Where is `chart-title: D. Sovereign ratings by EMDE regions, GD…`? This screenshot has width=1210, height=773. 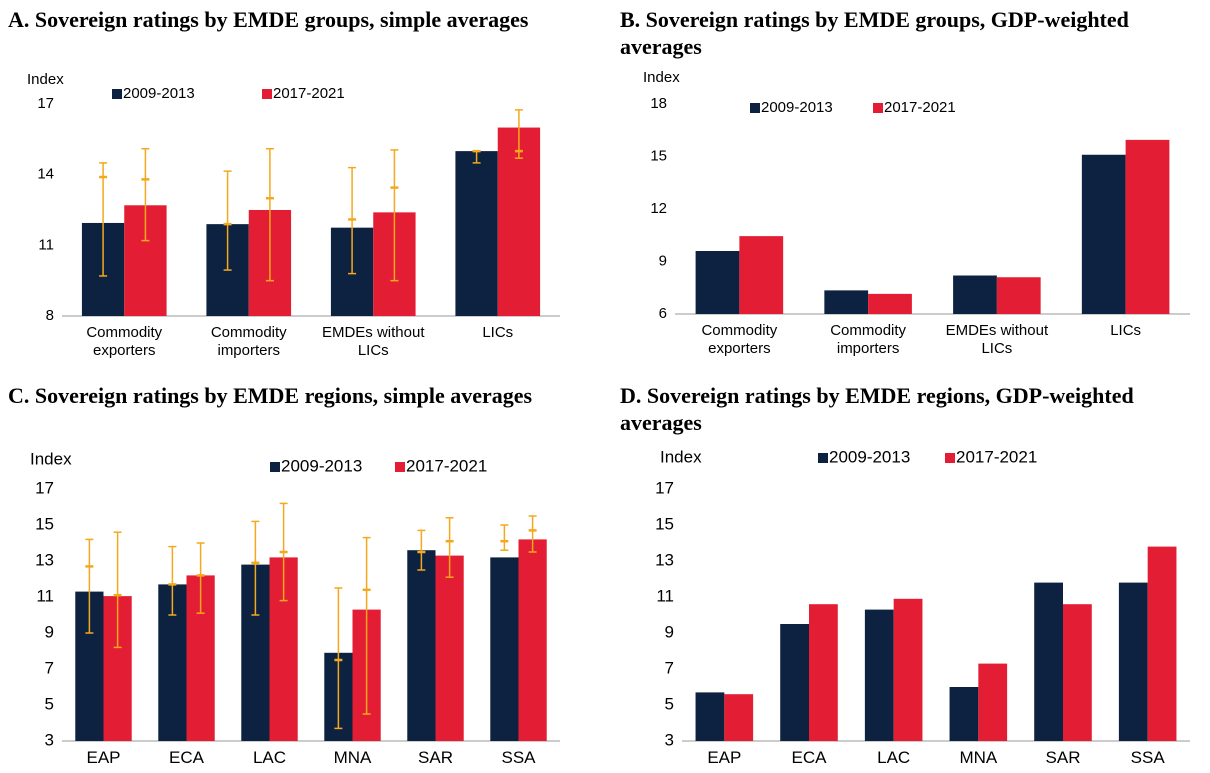
chart-title: D. Sovereign ratings by EMDE regions, GD… is located at coordinates (877, 409).